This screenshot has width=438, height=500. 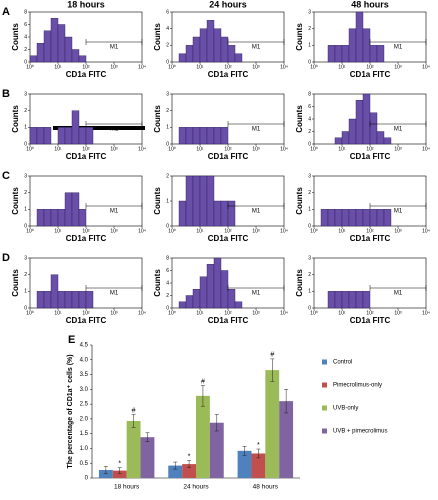 I want to click on legend-label: Pimecrolimus-only, so click(x=357, y=386).